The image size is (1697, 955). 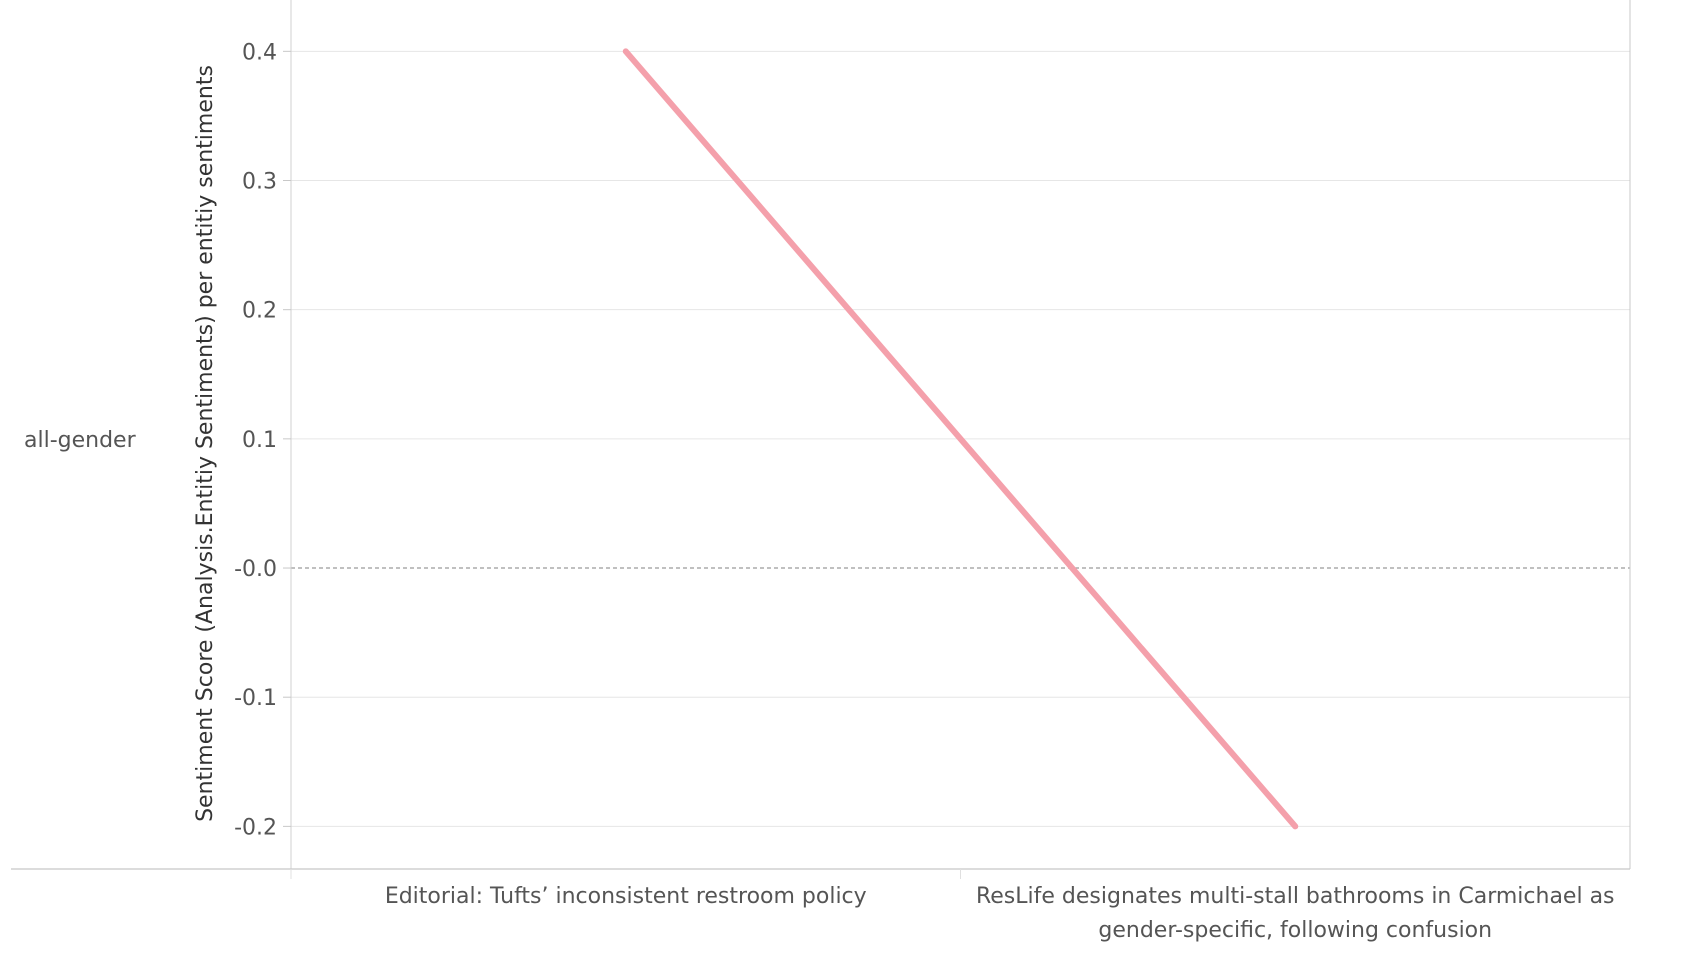 I want to click on y-tick-label: 0.4, so click(x=259, y=52).